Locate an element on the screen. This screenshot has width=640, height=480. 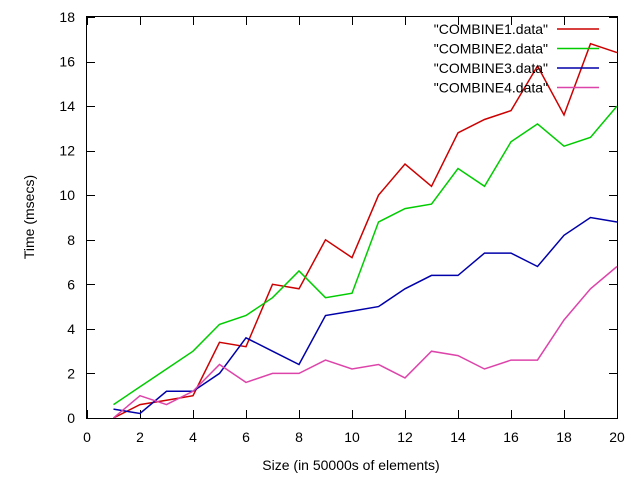
legend-label-combine1: "COMBINE1.data" is located at coordinates (491, 29).